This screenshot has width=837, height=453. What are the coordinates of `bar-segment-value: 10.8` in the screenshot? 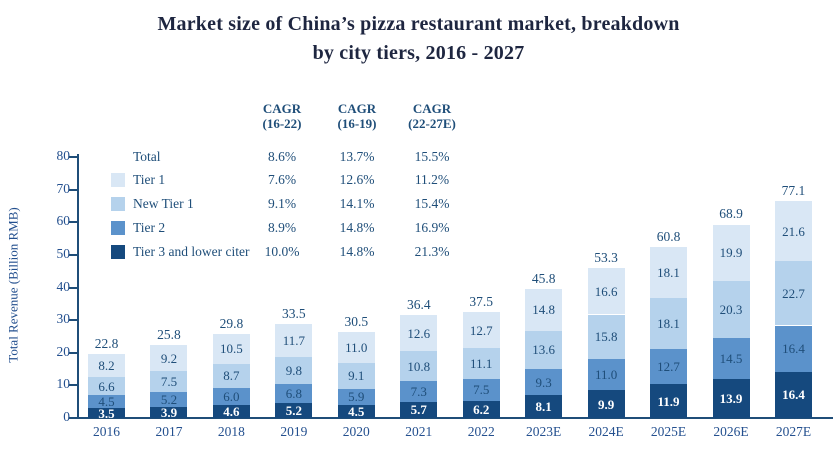 It's located at (419, 366).